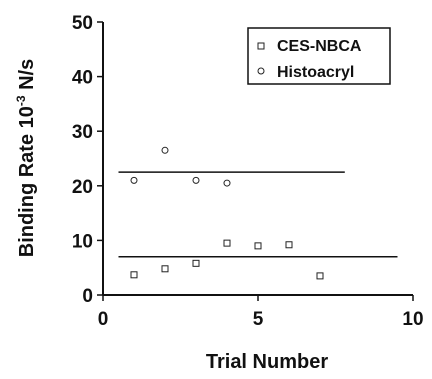 The image size is (432, 379). What do you see at coordinates (82, 132) in the screenshot?
I see `y-tick-label: 30` at bounding box center [82, 132].